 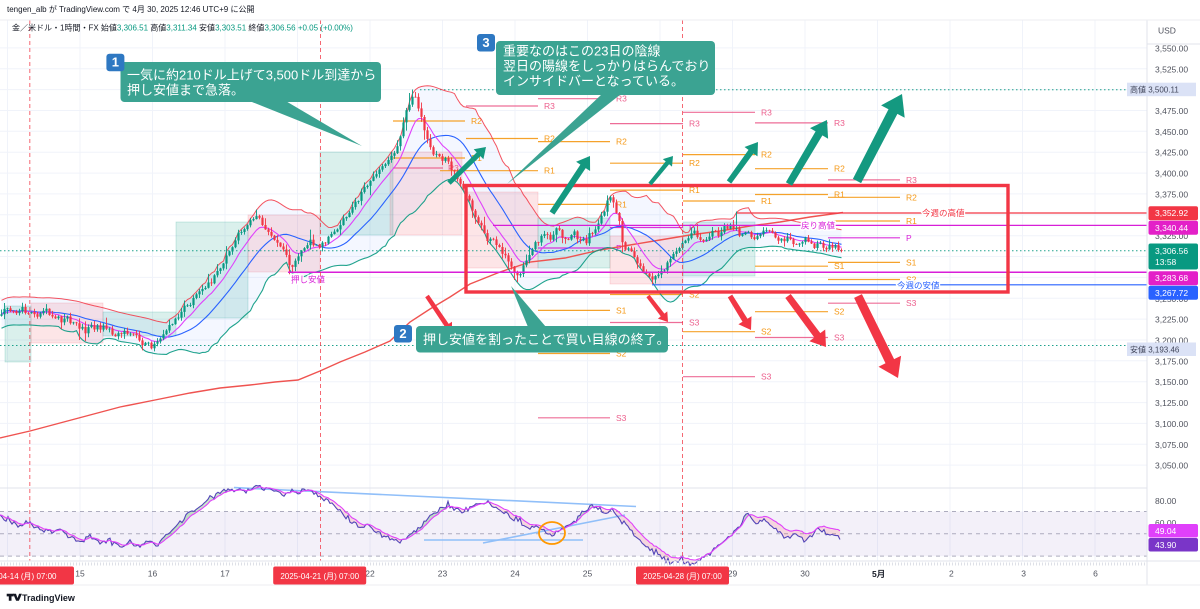 I want to click on svg-text: 3,125.00, so click(x=1171, y=403).